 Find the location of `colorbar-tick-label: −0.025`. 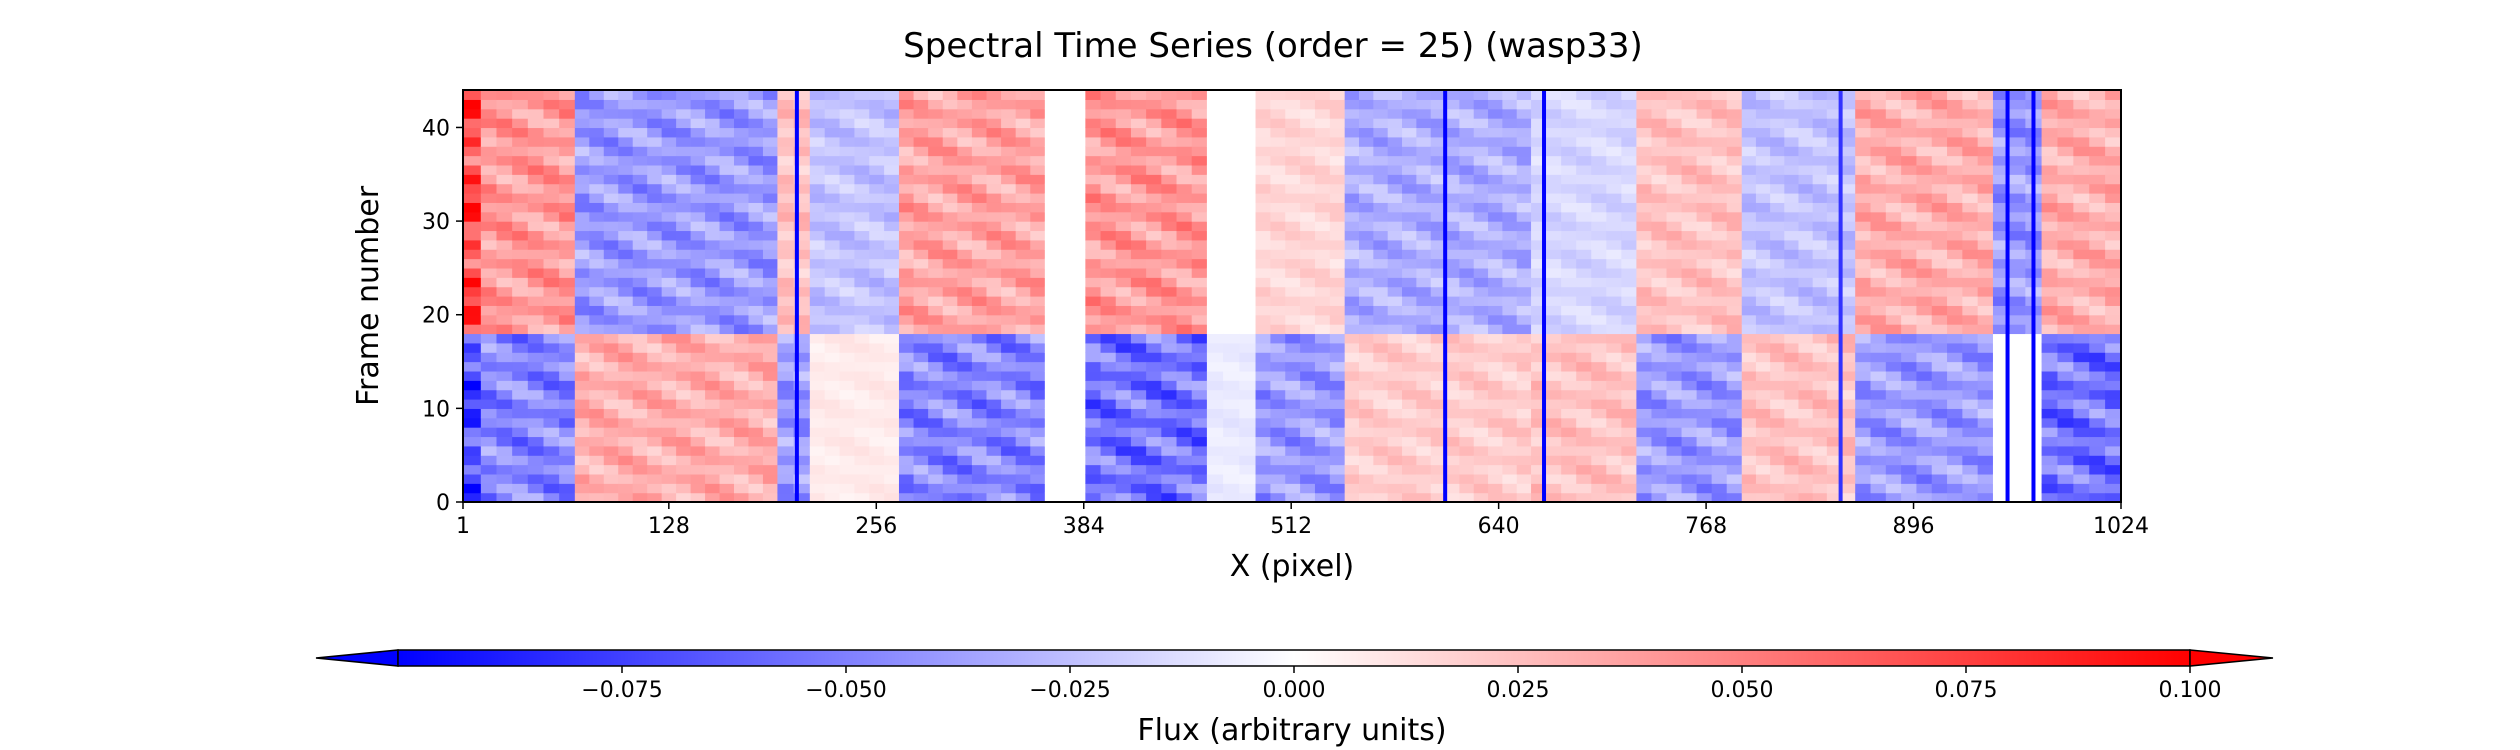

colorbar-tick-label: −0.025 is located at coordinates (1069, 690).